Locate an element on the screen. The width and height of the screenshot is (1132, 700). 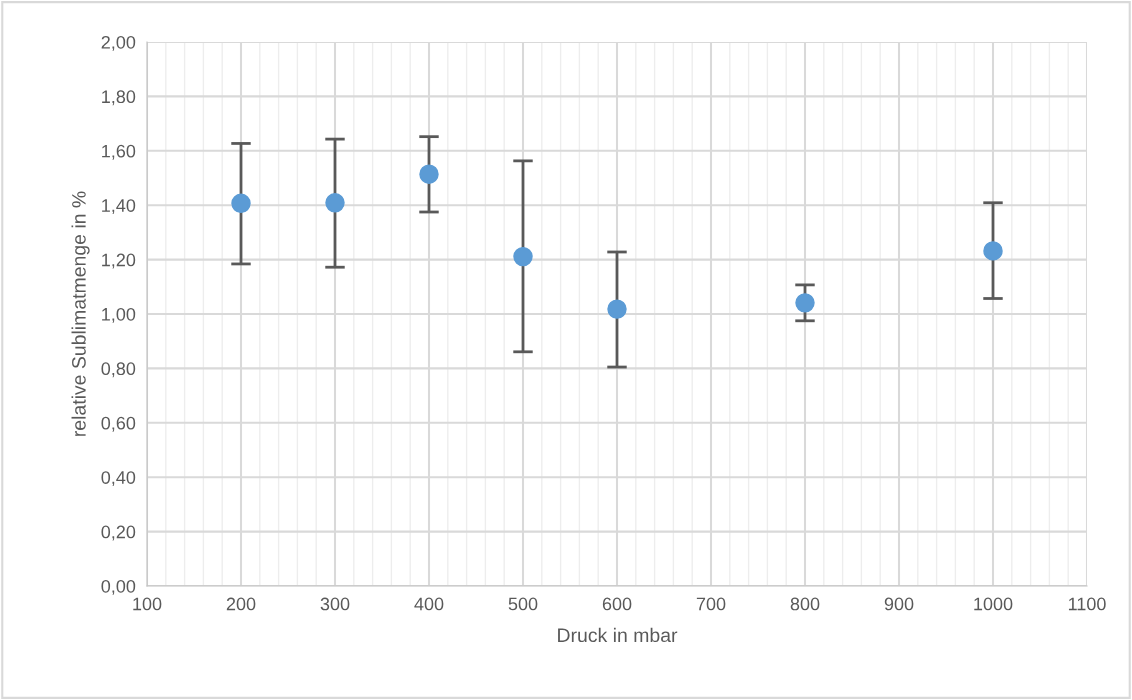
x-tick-label: 200 is located at coordinates (241, 604).